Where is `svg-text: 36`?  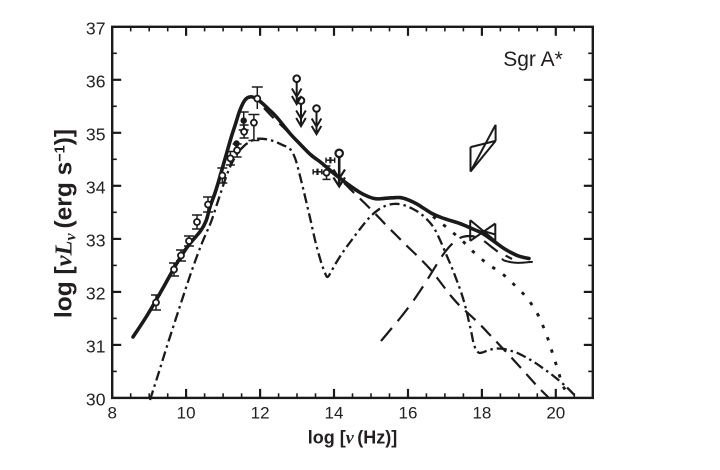 svg-text: 36 is located at coordinates (96, 82).